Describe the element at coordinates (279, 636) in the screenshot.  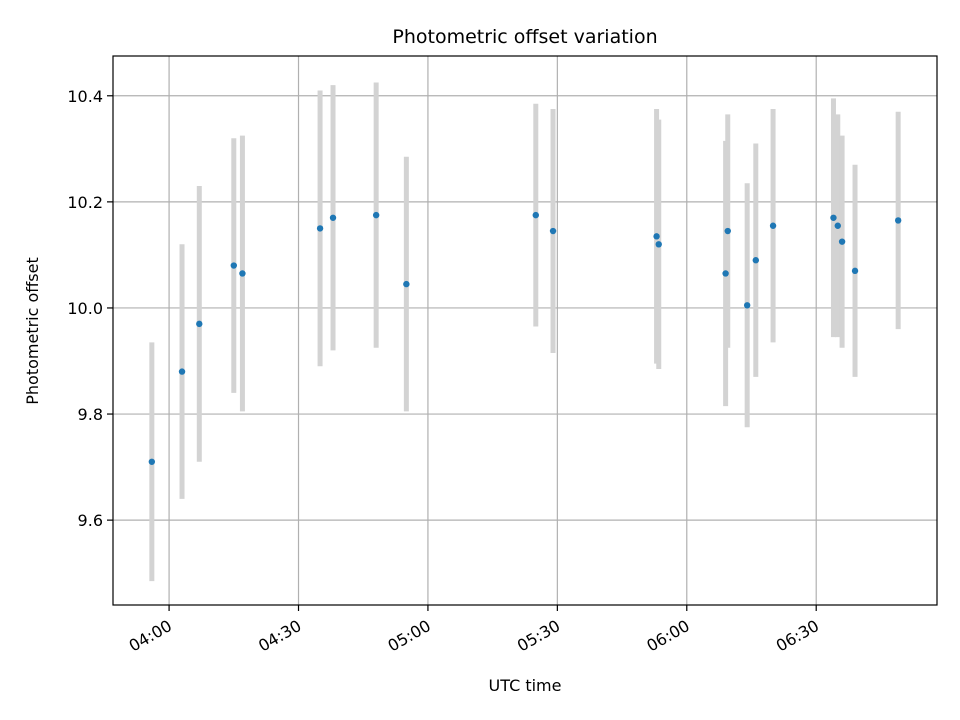
I see `x-tick-label: 04:30` at that location.